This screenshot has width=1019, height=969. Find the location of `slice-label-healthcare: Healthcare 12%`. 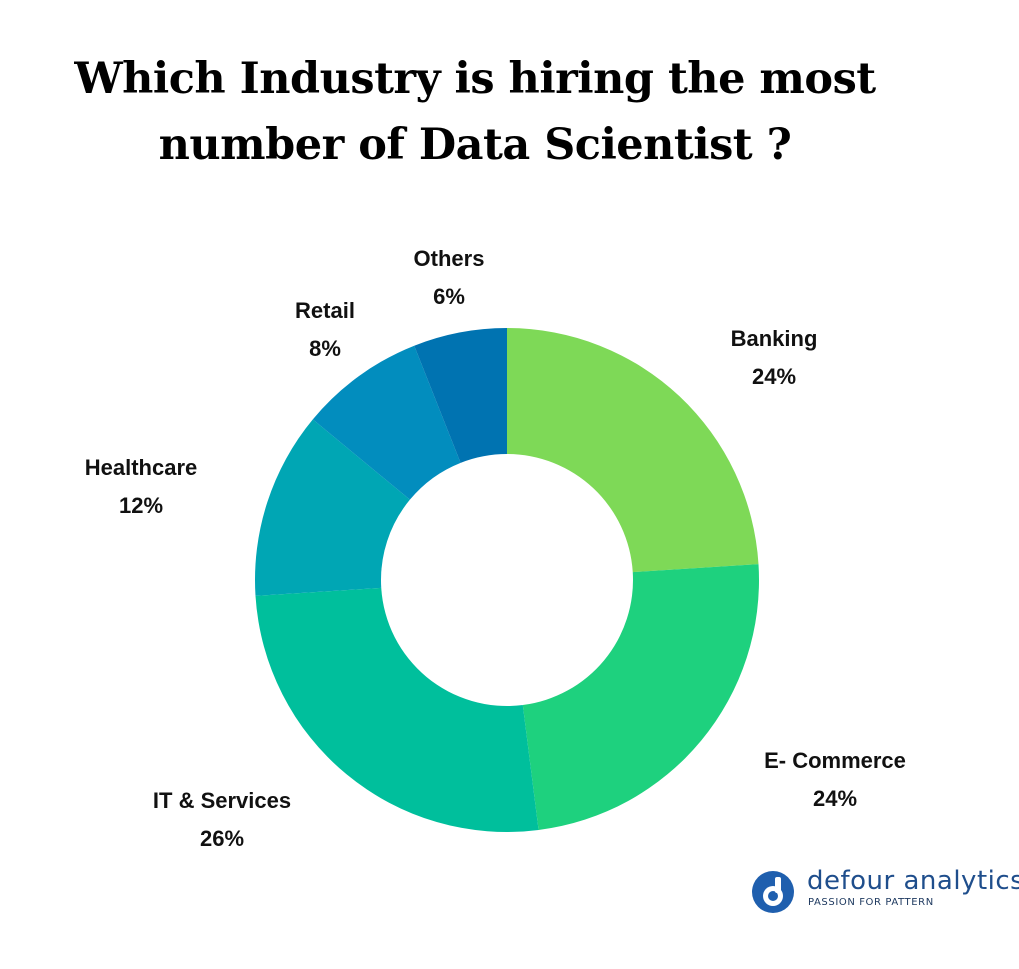

slice-label-healthcare: Healthcare 12% is located at coordinates (141, 487).